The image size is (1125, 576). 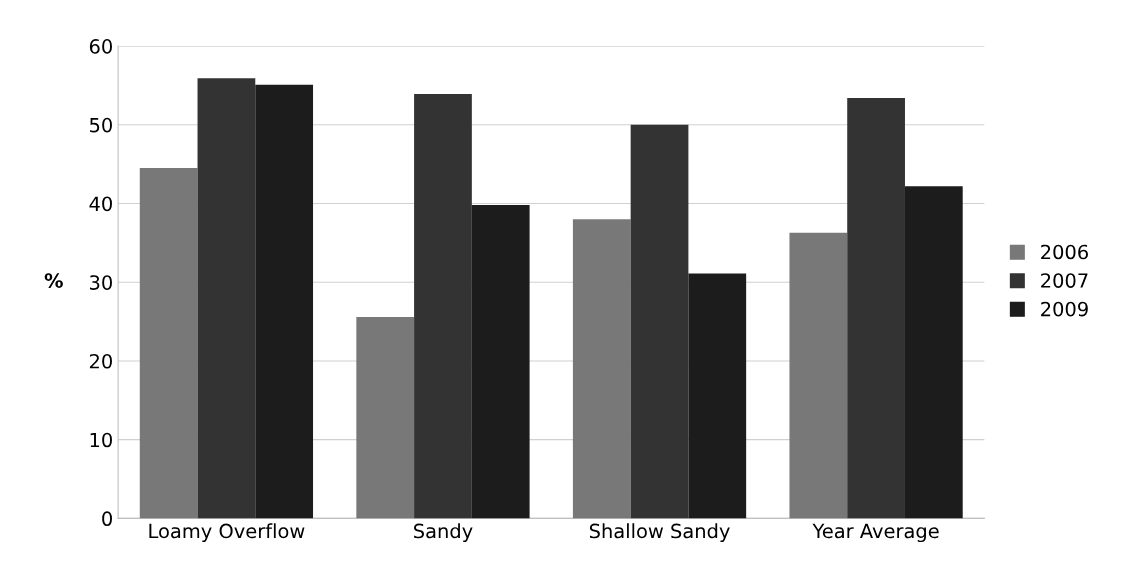 I want to click on y-tick-label: 20, so click(x=100, y=361).